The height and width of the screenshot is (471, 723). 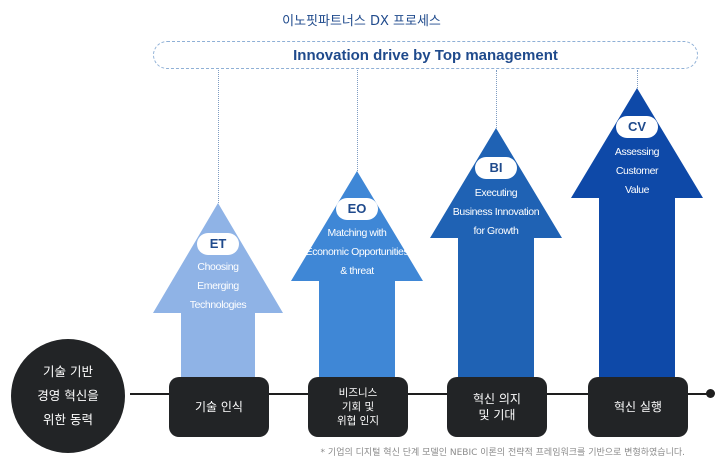 I want to click on label-line: 혁신 의지, so click(x=497, y=399).